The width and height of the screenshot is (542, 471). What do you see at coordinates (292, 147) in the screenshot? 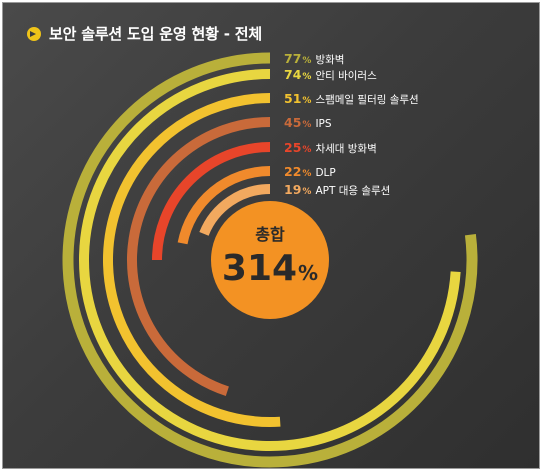
I see `series-value: 25` at bounding box center [292, 147].